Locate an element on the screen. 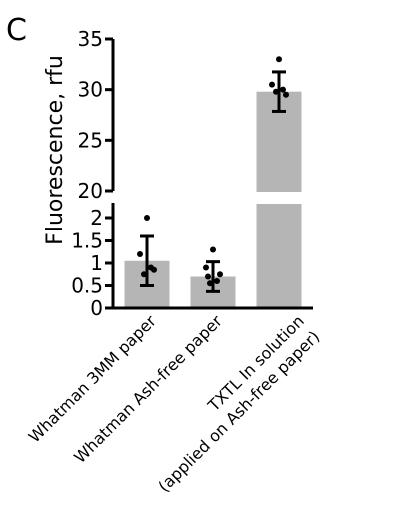 This screenshot has width=408, height=529. y-tick-label: 1 is located at coordinates (96, 263).